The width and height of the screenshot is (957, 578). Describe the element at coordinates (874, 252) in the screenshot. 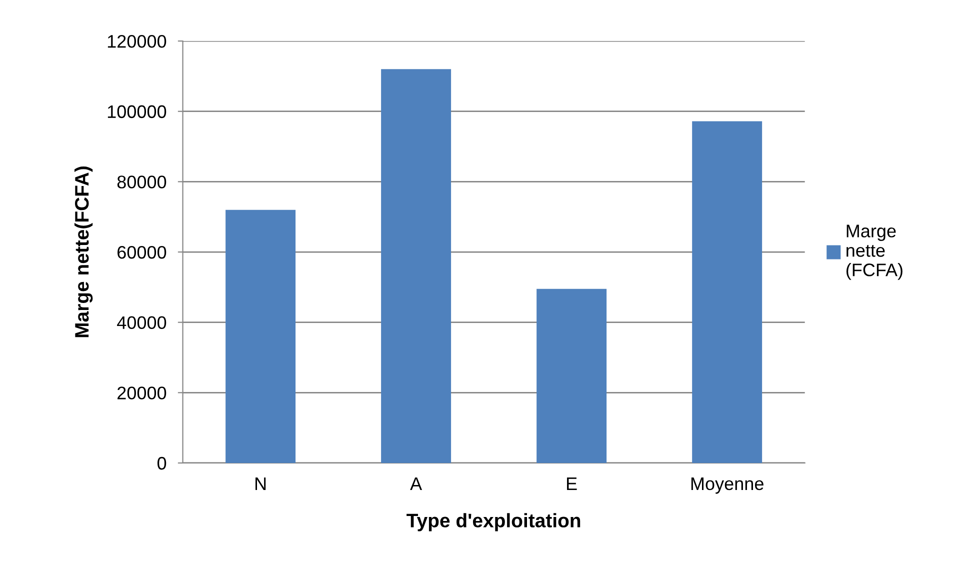

I see `legend-label: Marge nette (FCFA)` at that location.